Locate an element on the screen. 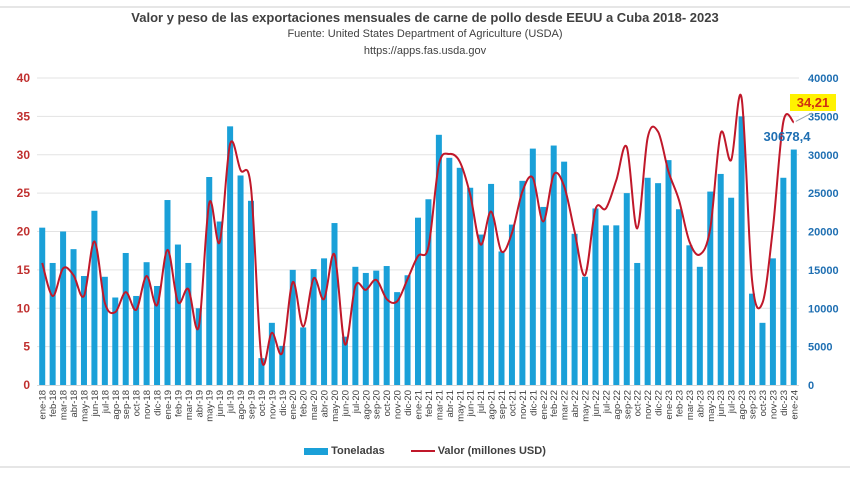 Image resolution: width=850 pixels, height=478 pixels. y-right-tick-label: 35000 is located at coordinates (823, 117).